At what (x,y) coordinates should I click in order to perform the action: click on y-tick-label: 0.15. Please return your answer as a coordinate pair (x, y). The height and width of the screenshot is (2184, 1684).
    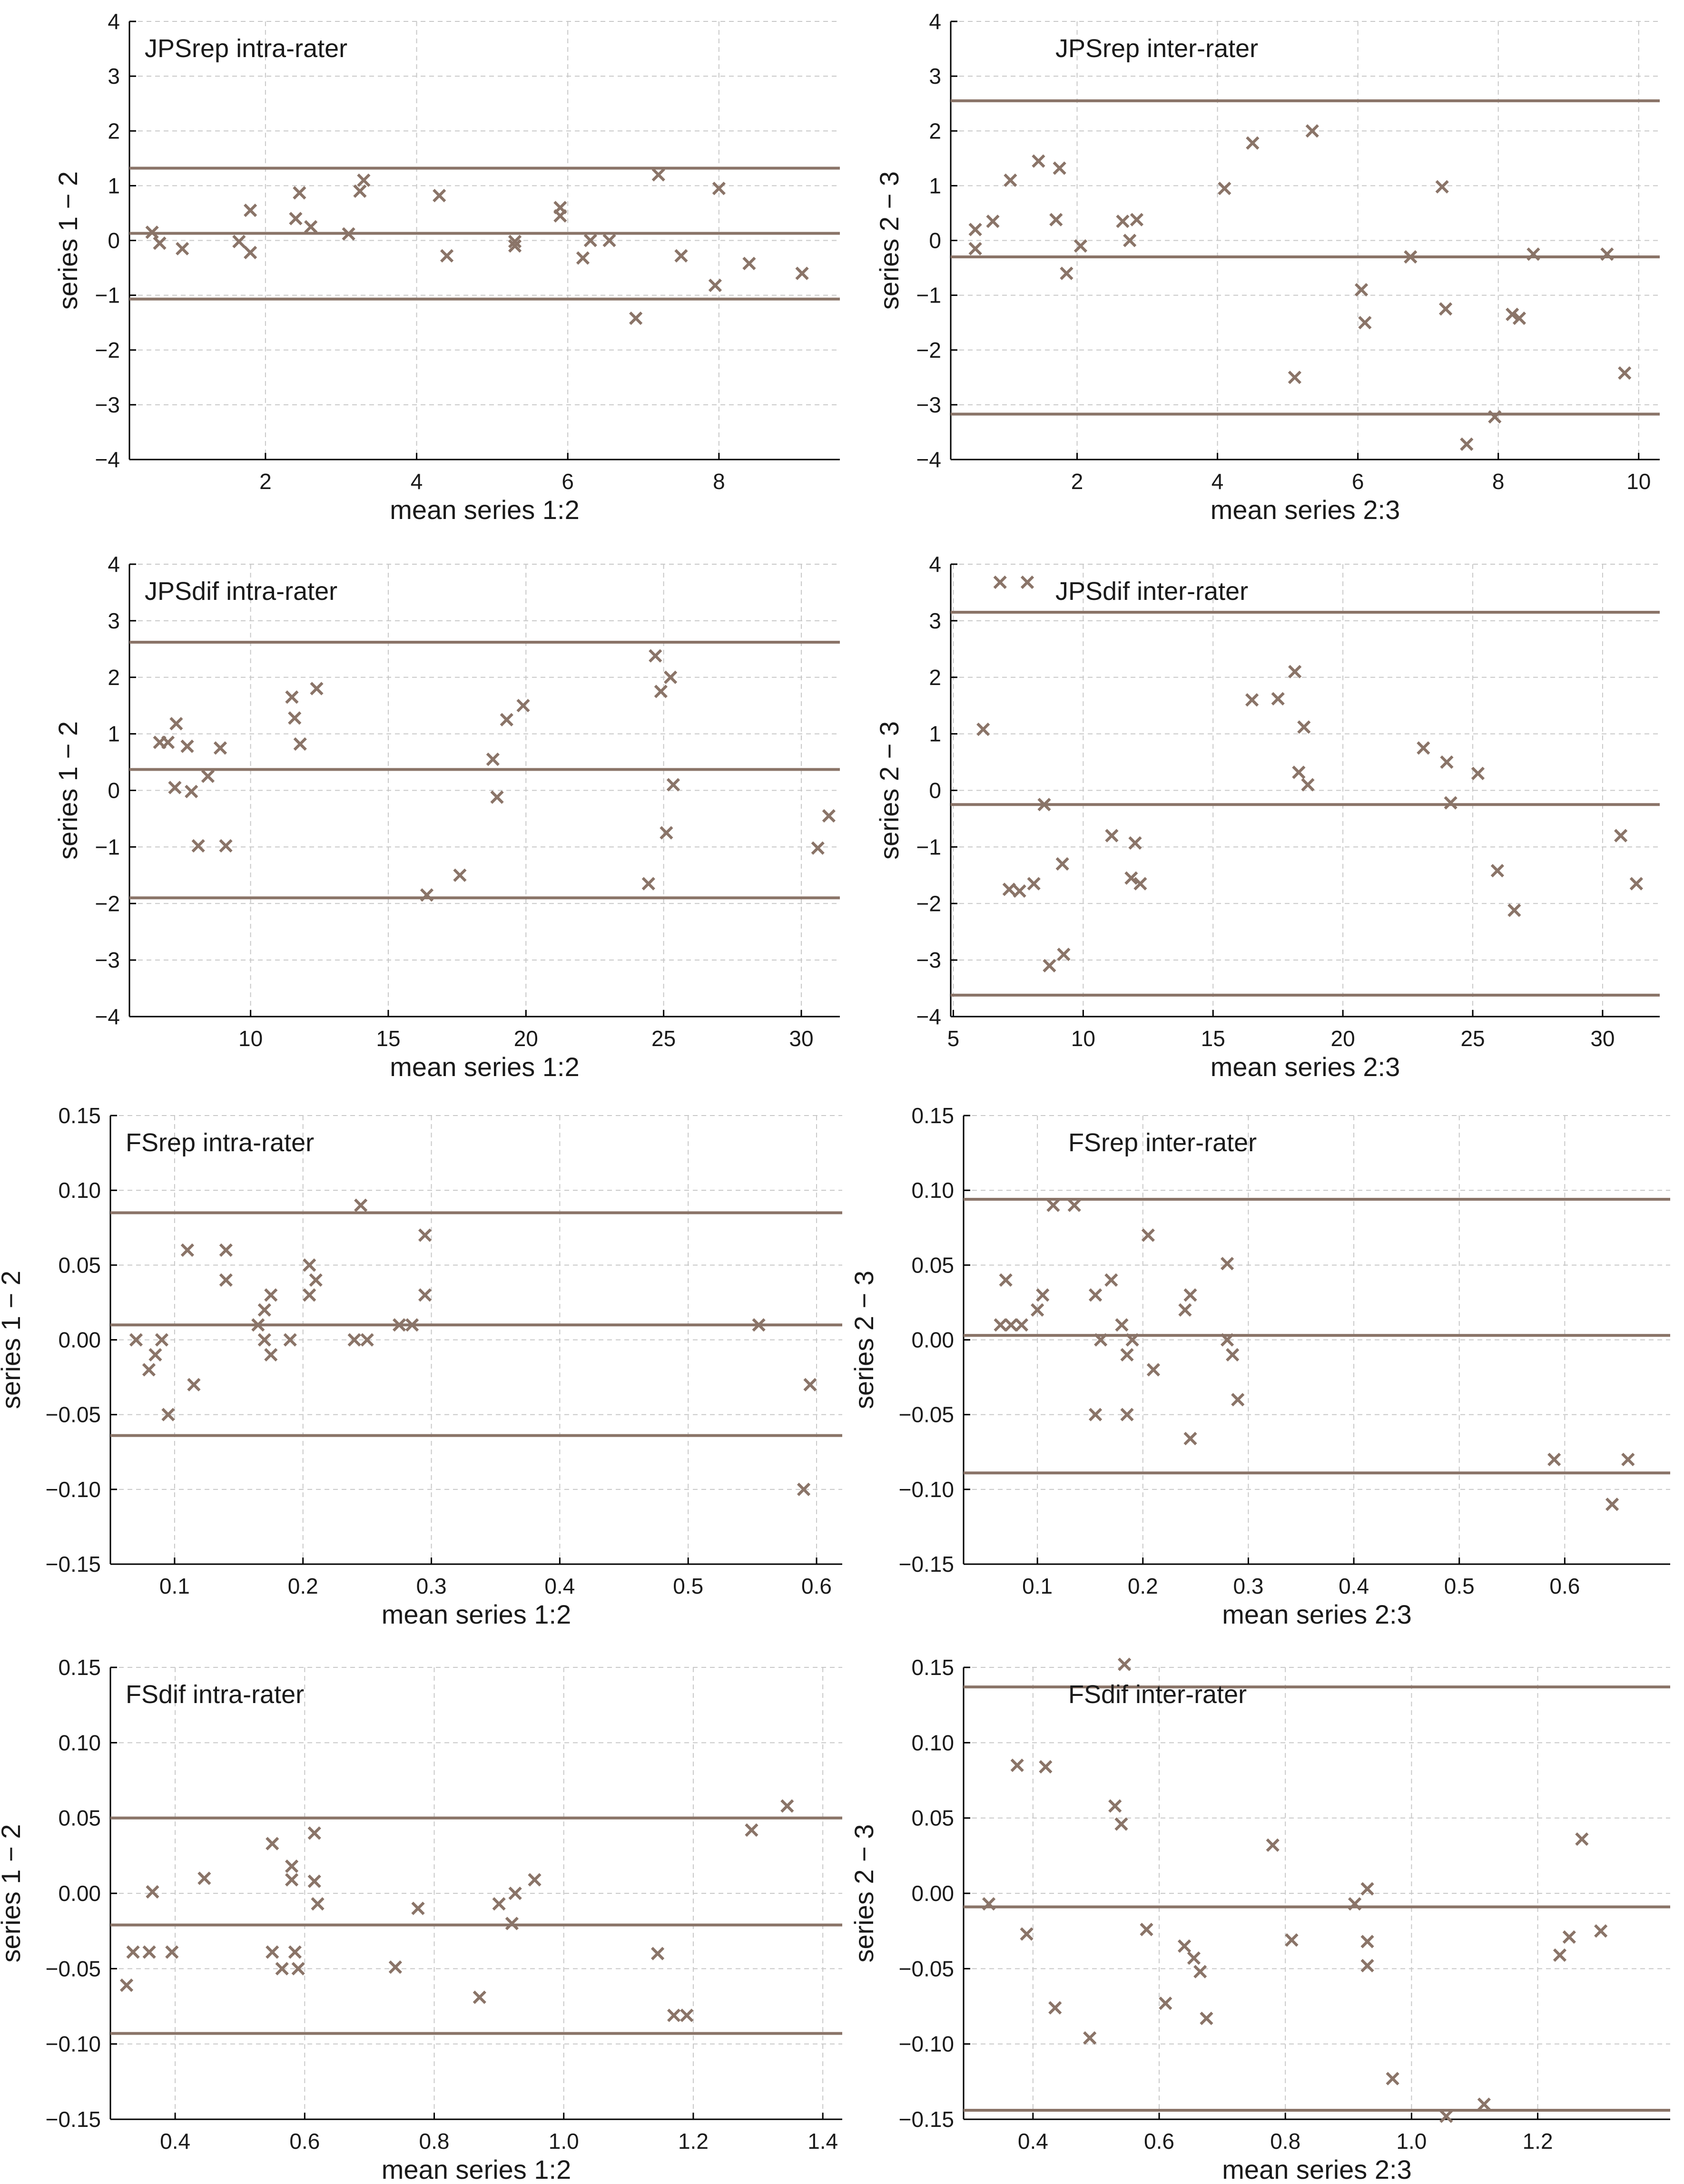
    Looking at the image, I should click on (932, 1668).